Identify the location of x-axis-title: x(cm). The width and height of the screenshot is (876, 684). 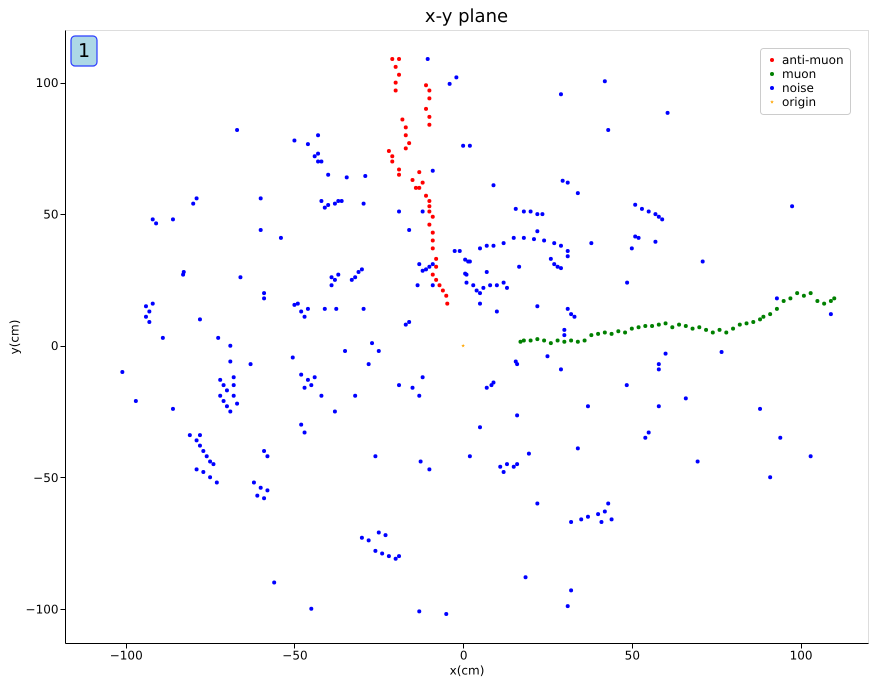
(467, 671).